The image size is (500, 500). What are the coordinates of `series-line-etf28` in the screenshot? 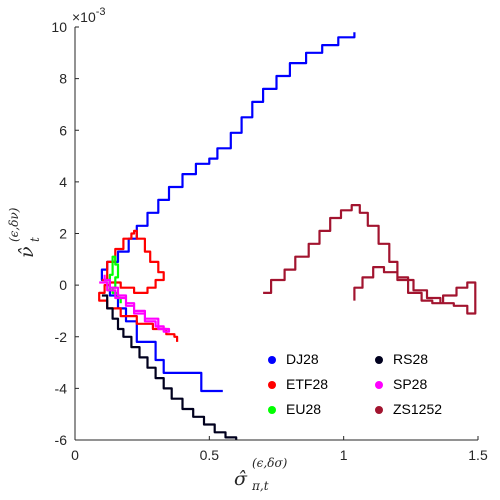 It's located at (138, 285).